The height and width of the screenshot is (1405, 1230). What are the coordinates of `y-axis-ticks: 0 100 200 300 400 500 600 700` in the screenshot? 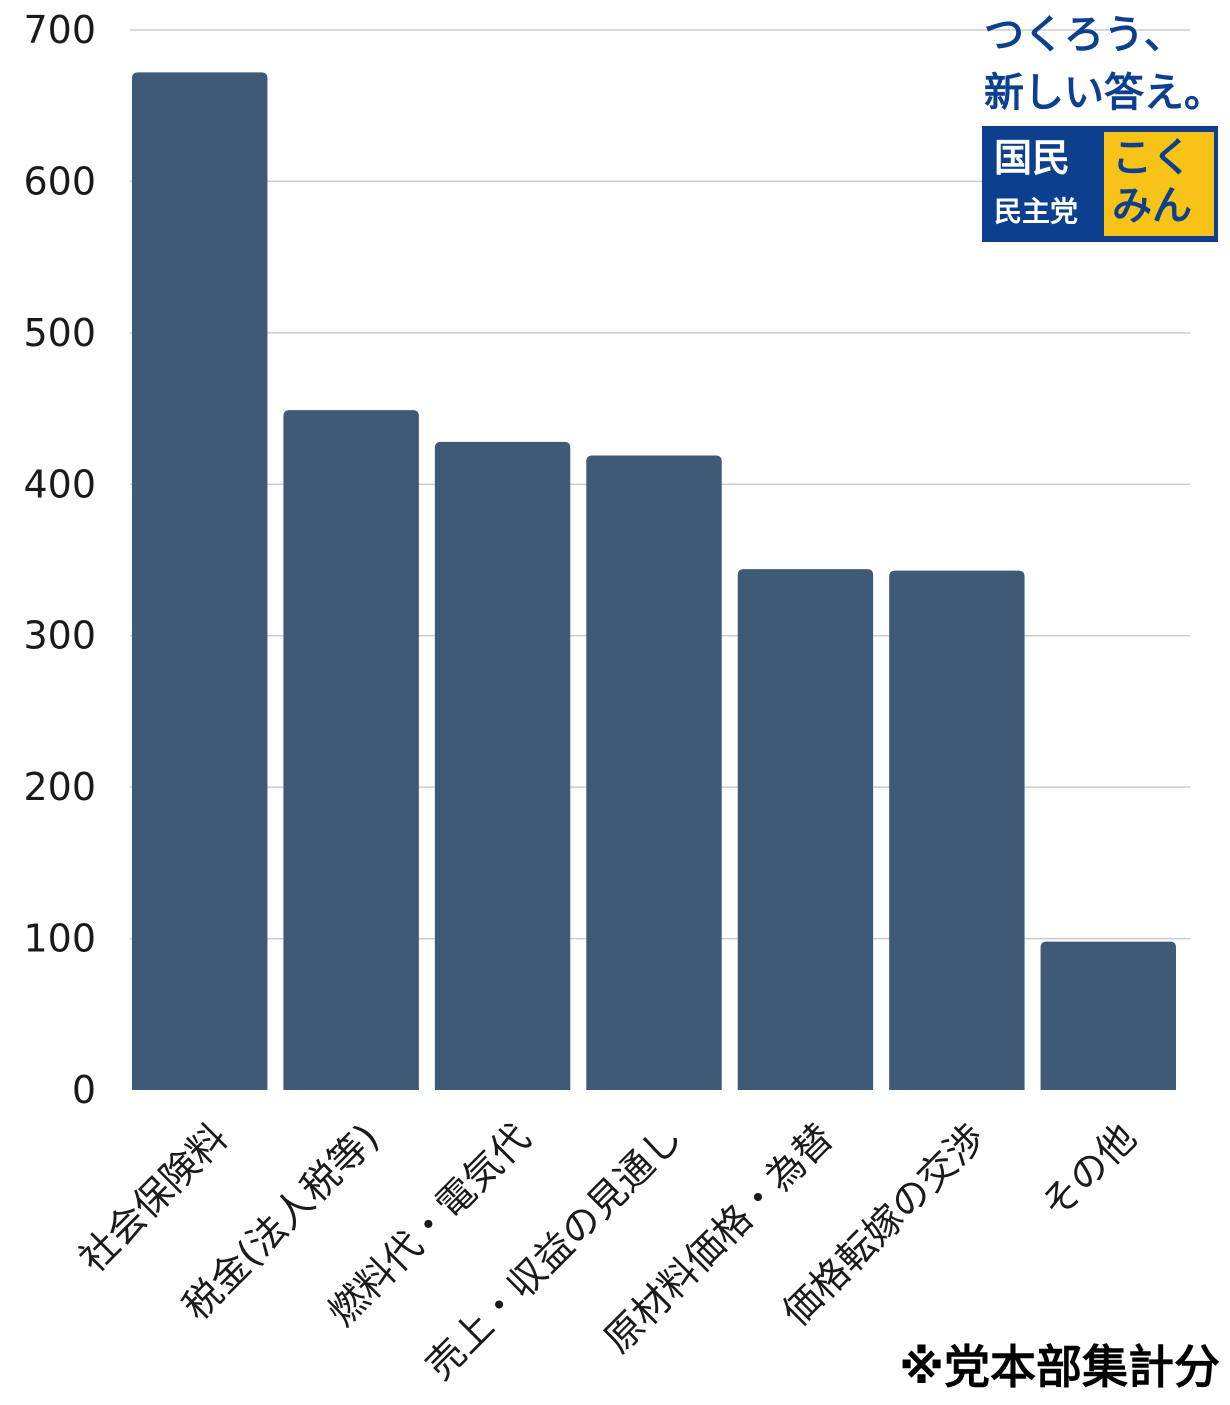 It's located at (59, 560).